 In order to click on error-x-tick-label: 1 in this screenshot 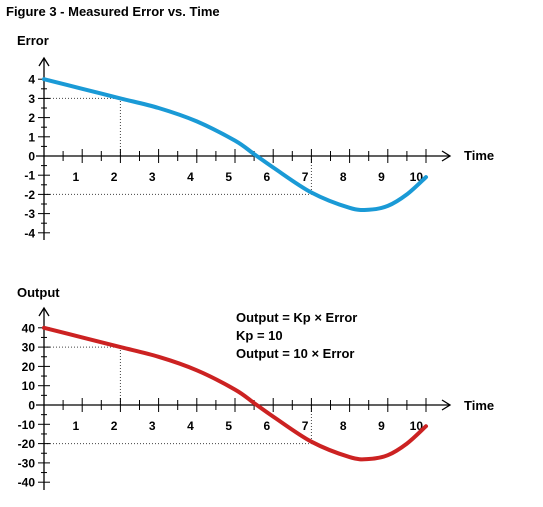, I will do `click(76, 177)`.